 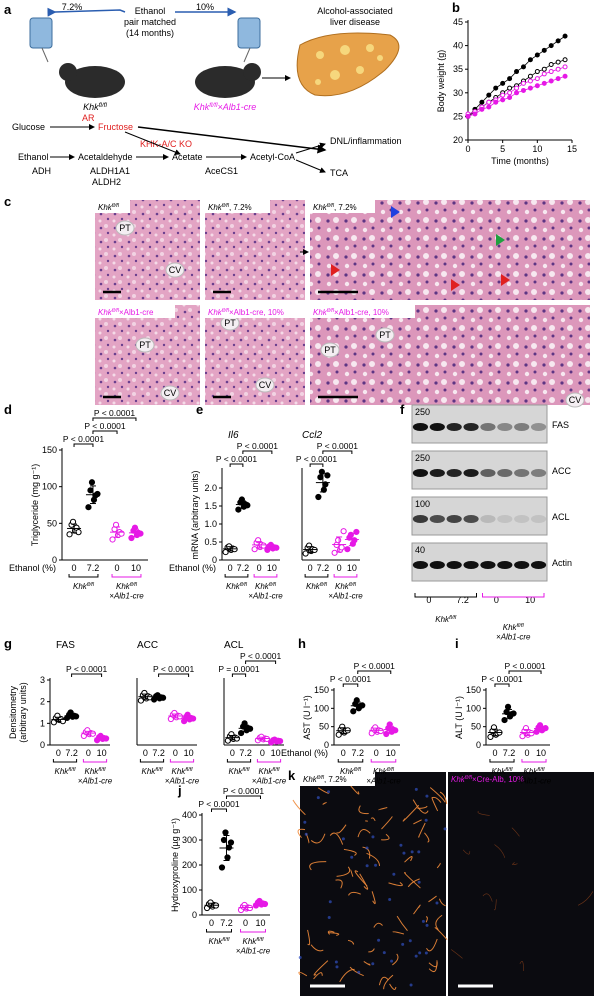 What do you see at coordinates (326, 745) in the screenshot?
I see `y-tick-label: 0` at bounding box center [326, 745].